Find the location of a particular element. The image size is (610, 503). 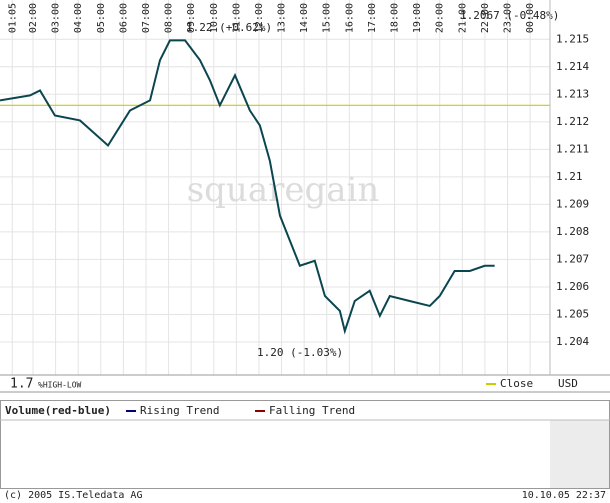

x-tick-label: 15:00 is located at coordinates (327, 18).